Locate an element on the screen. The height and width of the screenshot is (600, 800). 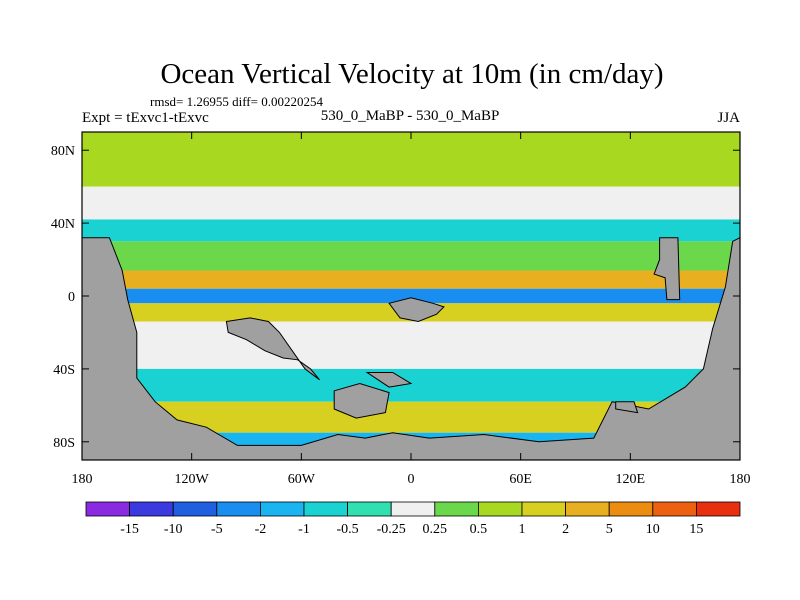
y-tick-label-3: 40S is located at coordinates (64, 370).